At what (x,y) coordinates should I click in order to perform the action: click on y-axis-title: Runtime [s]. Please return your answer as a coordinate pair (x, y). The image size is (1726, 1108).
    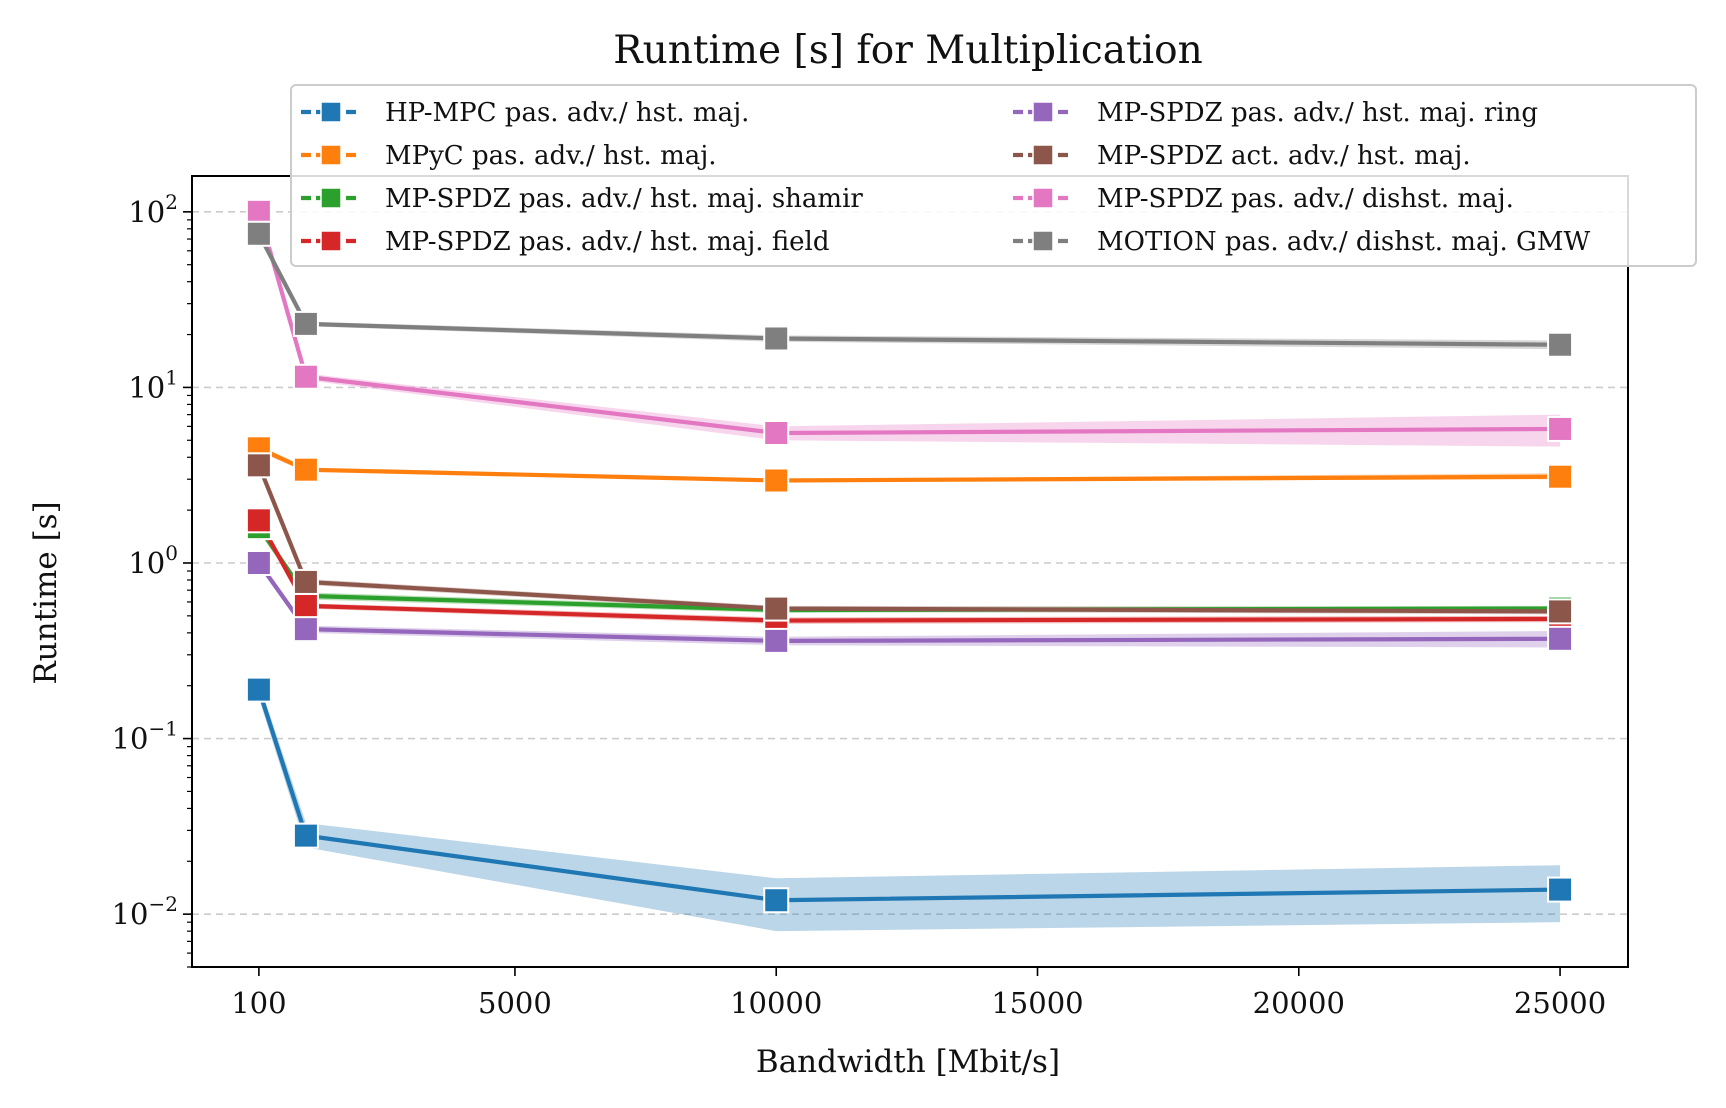
    Looking at the image, I should click on (46, 592).